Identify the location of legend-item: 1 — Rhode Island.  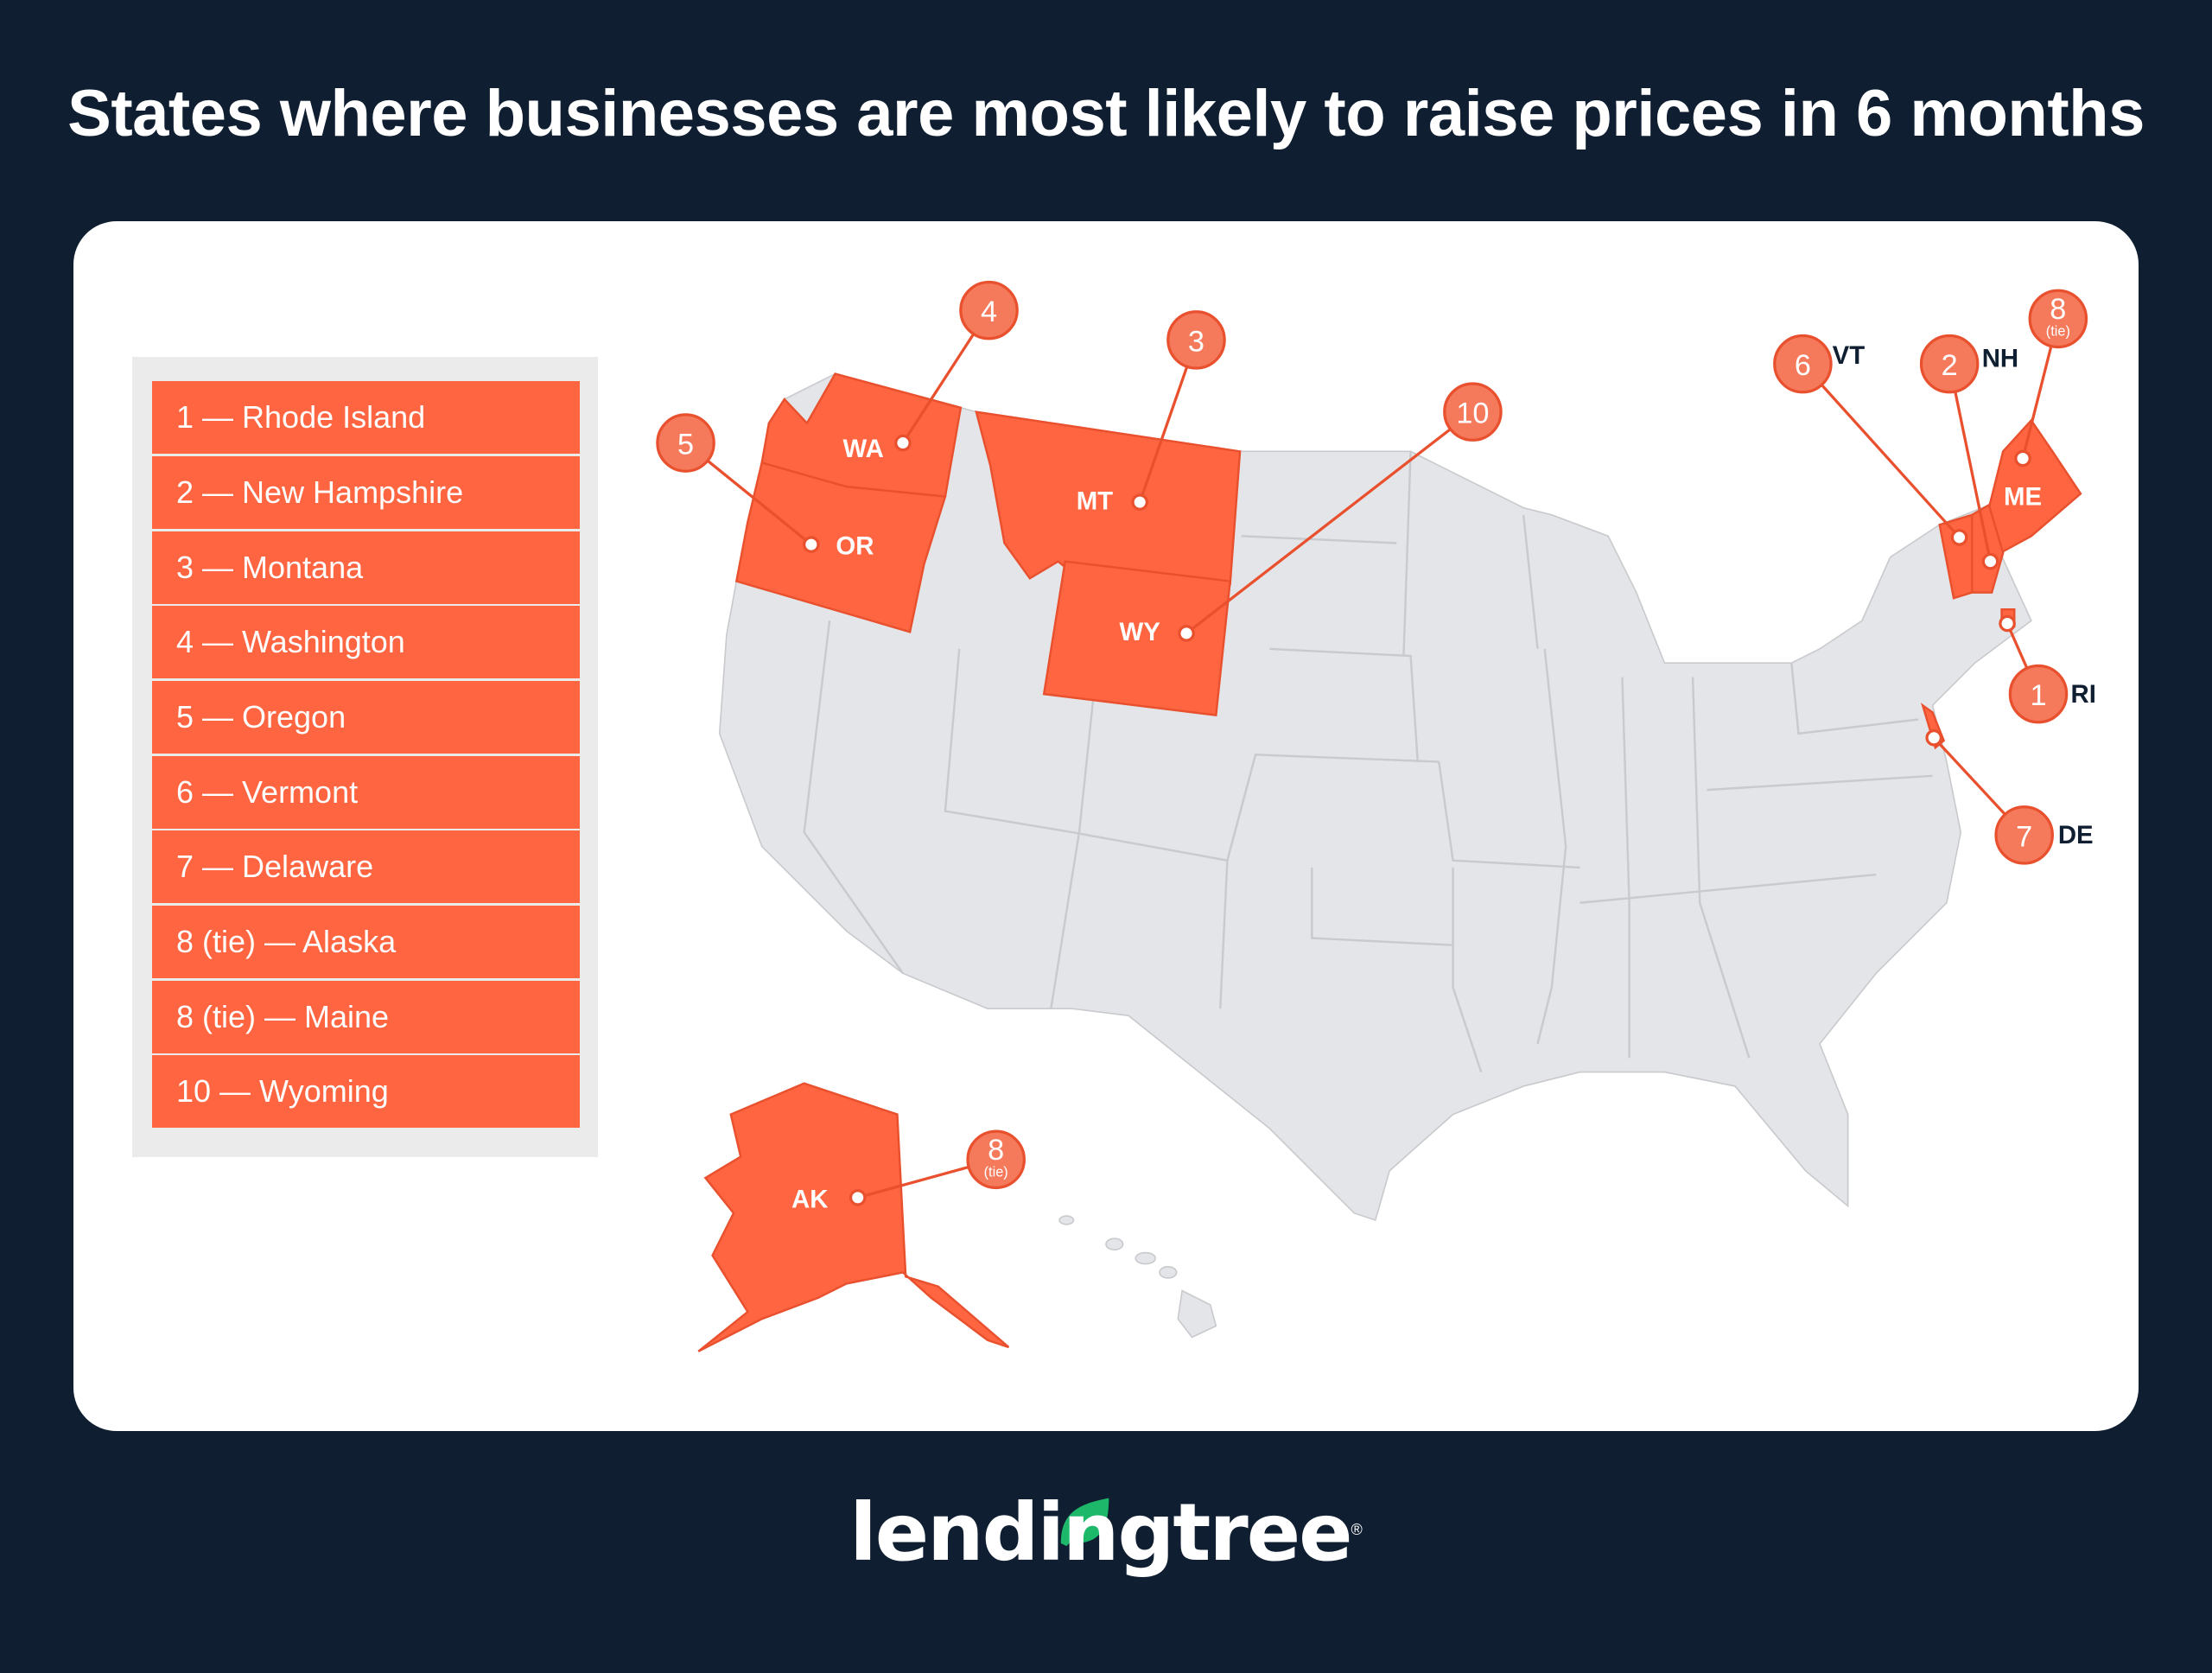
(366, 417).